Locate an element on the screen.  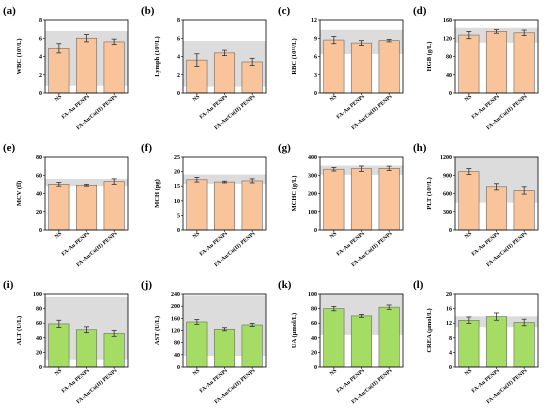
y-tick-label: 300 is located at coordinates (312, 176).